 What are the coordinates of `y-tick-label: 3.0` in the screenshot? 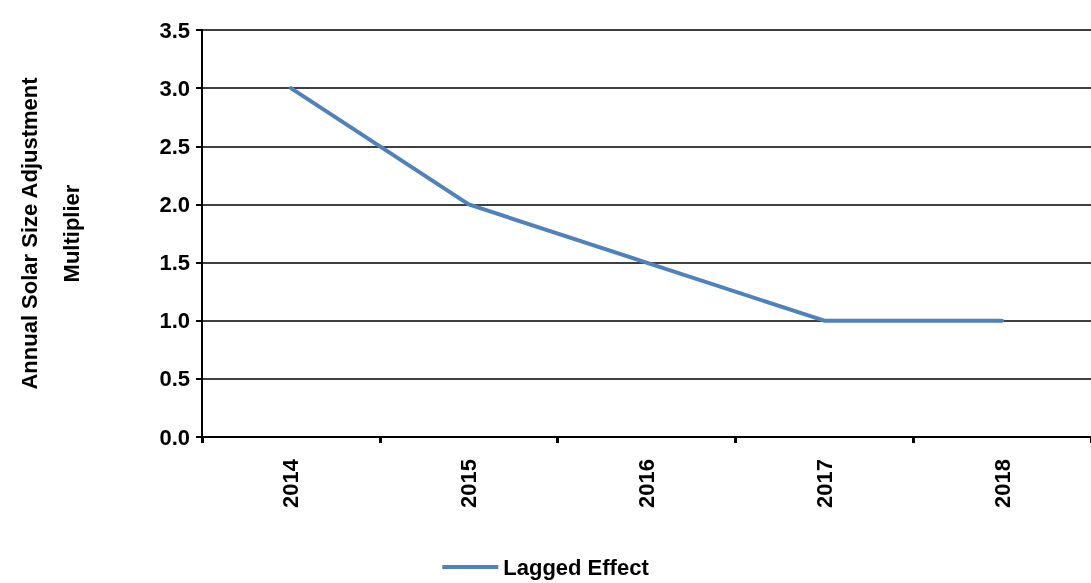 It's located at (174, 88).